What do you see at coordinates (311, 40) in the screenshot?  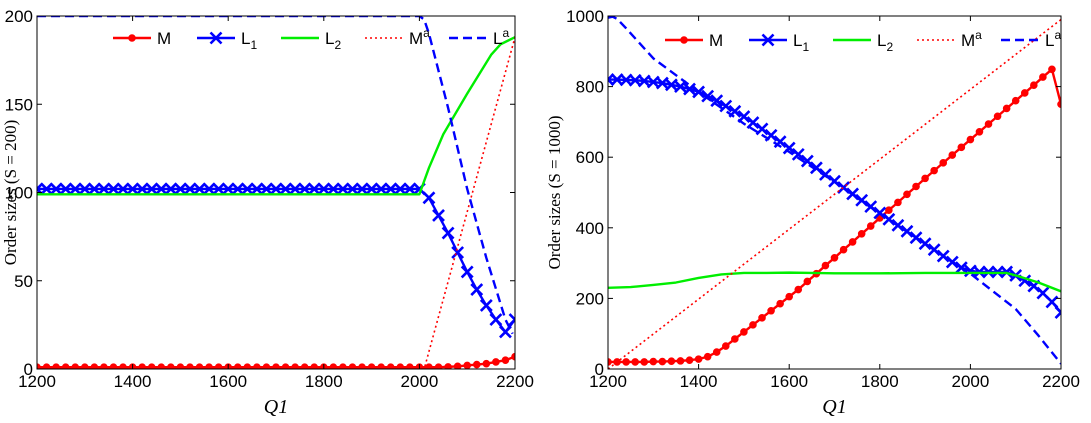 I see `legend-item-L2: L2` at bounding box center [311, 40].